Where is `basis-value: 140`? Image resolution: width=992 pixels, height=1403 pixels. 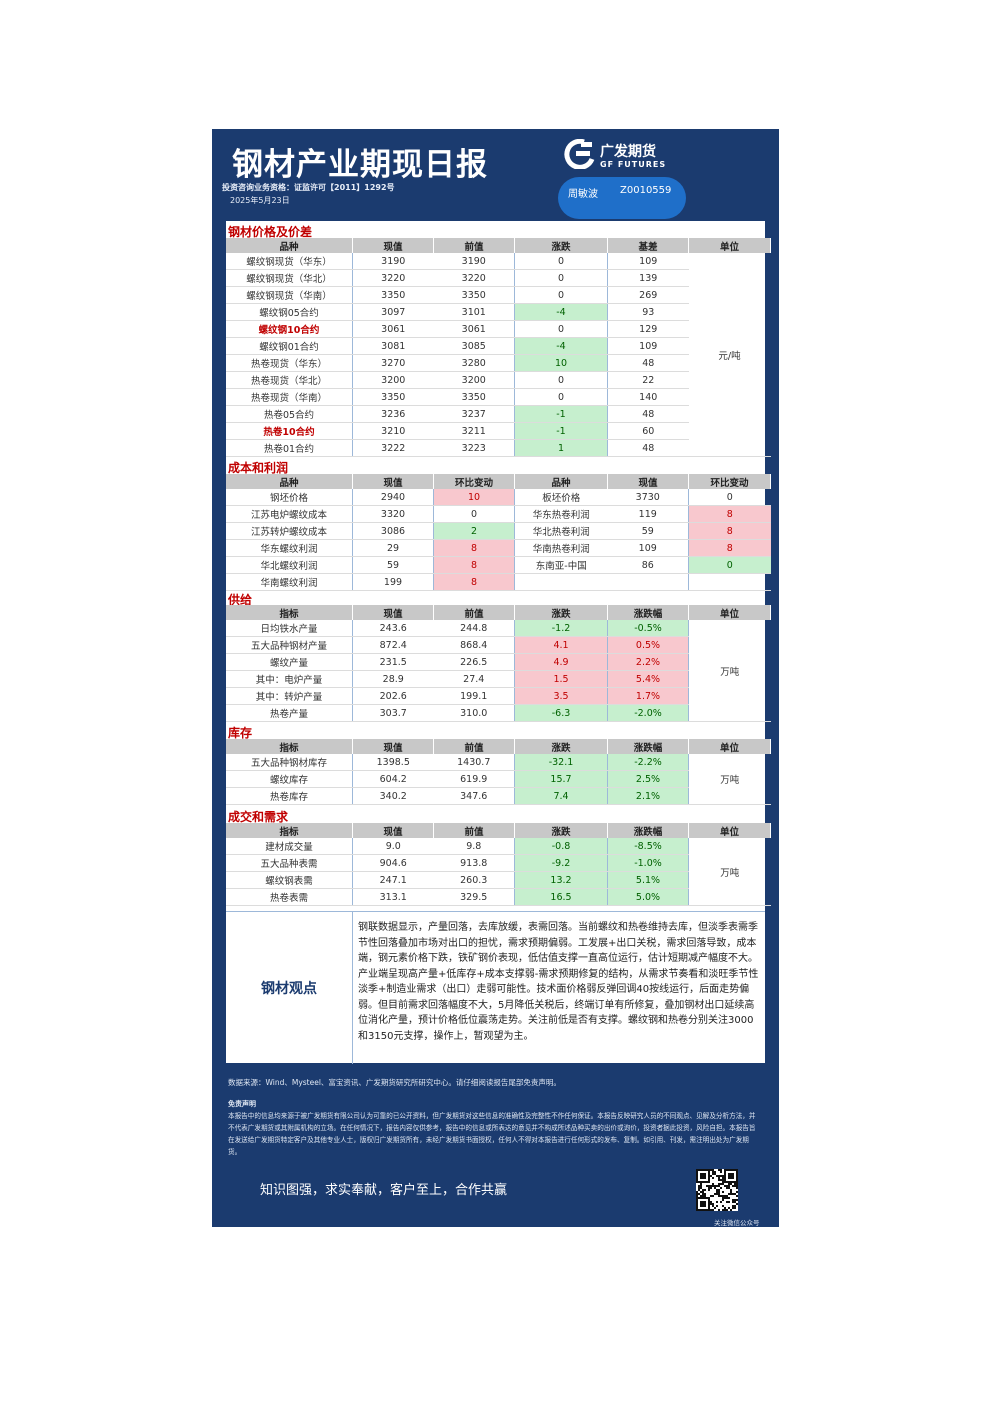
basis-value: 140 is located at coordinates (648, 397).